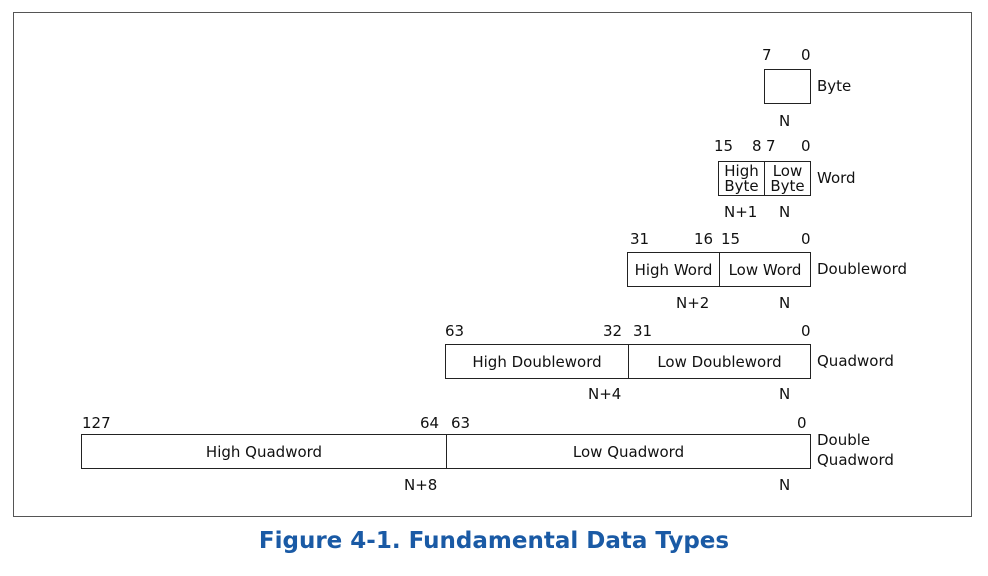 This screenshot has width=988, height=576. I want to click on address-label: N+1, so click(741, 212).